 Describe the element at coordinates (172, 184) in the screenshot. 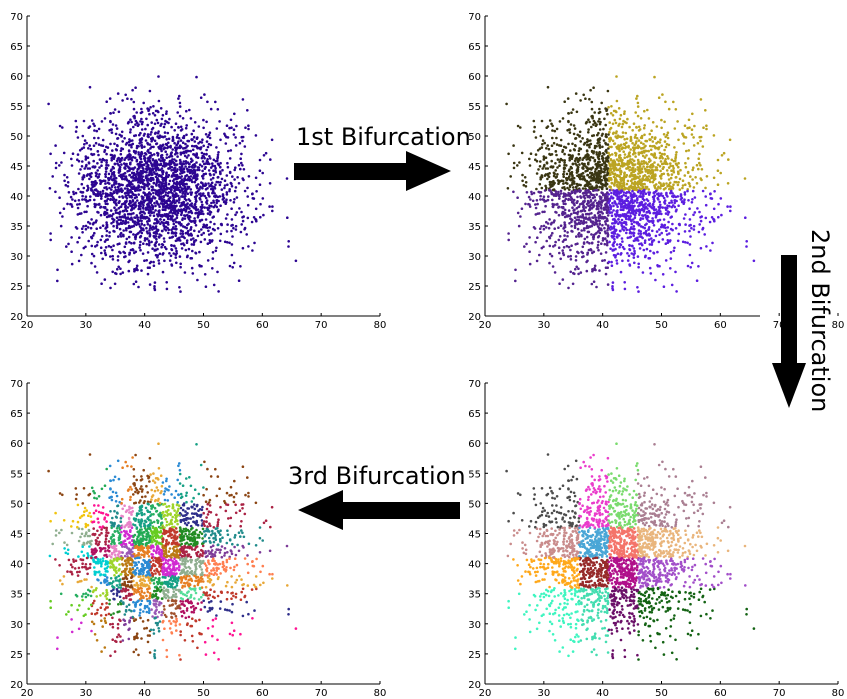

I see `scatter-points` at that location.